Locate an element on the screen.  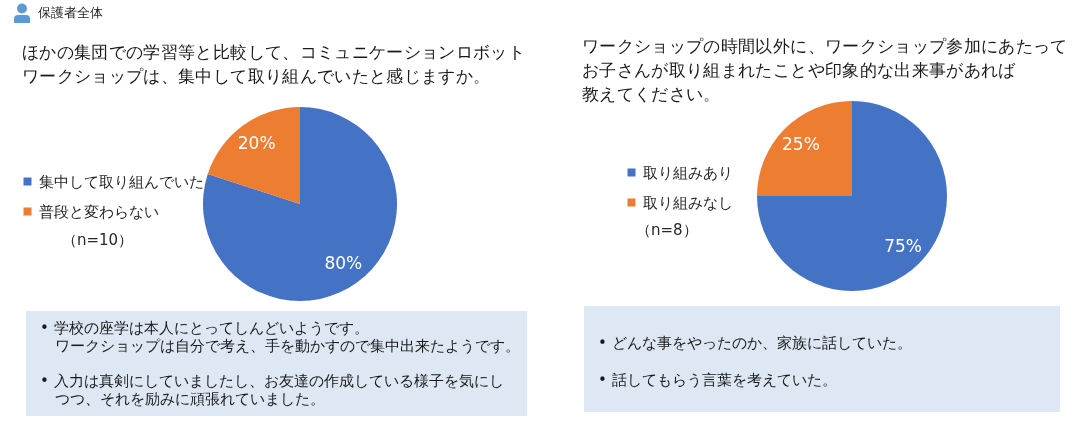
text: • 学校の座学は本人にとってしんどいようです。ワークショップは自分で考え、手を動かすので集中出来たようです。 is located at coordinates (280, 337).